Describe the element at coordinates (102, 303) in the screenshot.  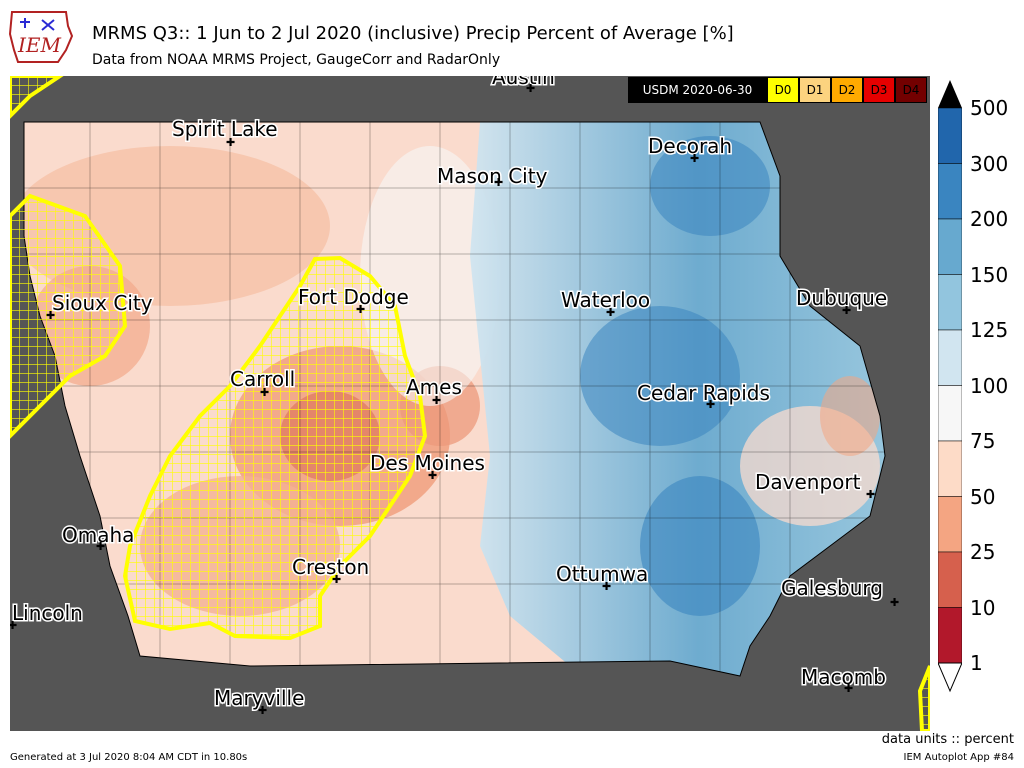
I see `city-sioux-city: Sioux City` at that location.